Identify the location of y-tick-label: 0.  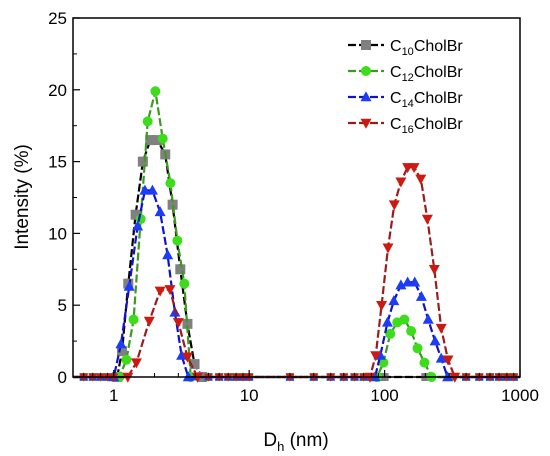
(62, 377).